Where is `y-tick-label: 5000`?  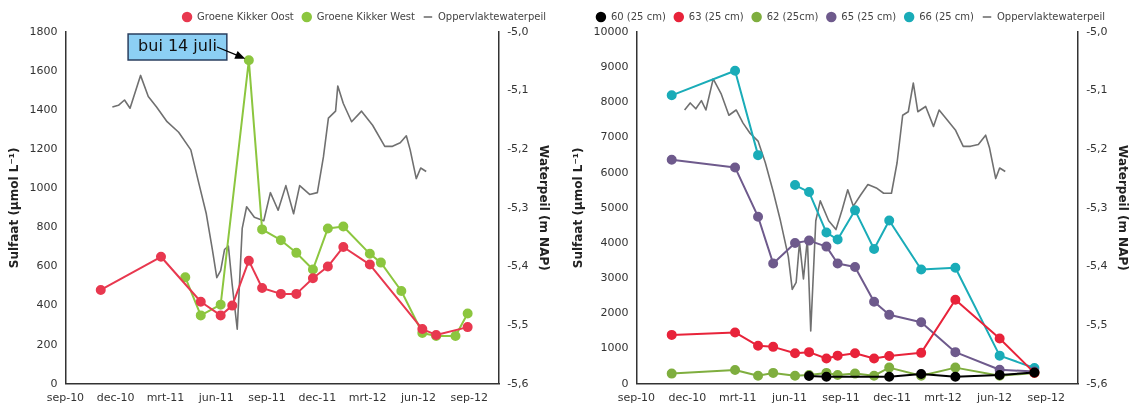
y-tick-label: 5000 is located at coordinates (614, 207).